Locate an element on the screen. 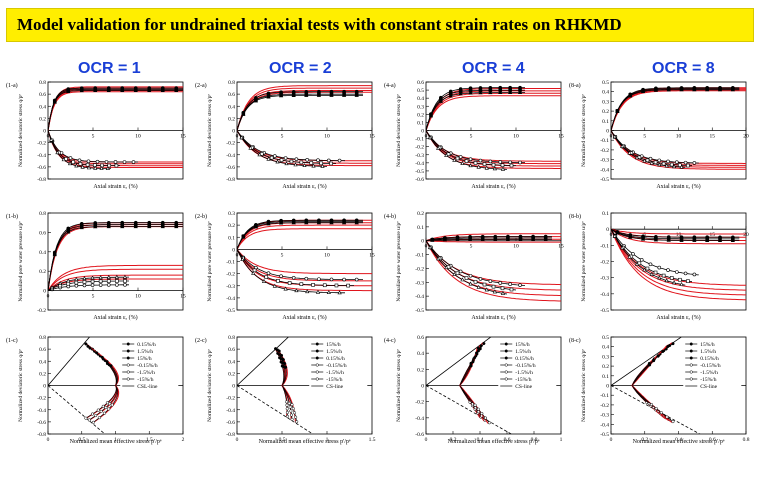 This screenshot has width=762, height=480. panel-id: (2-c) is located at coordinates (201, 340).